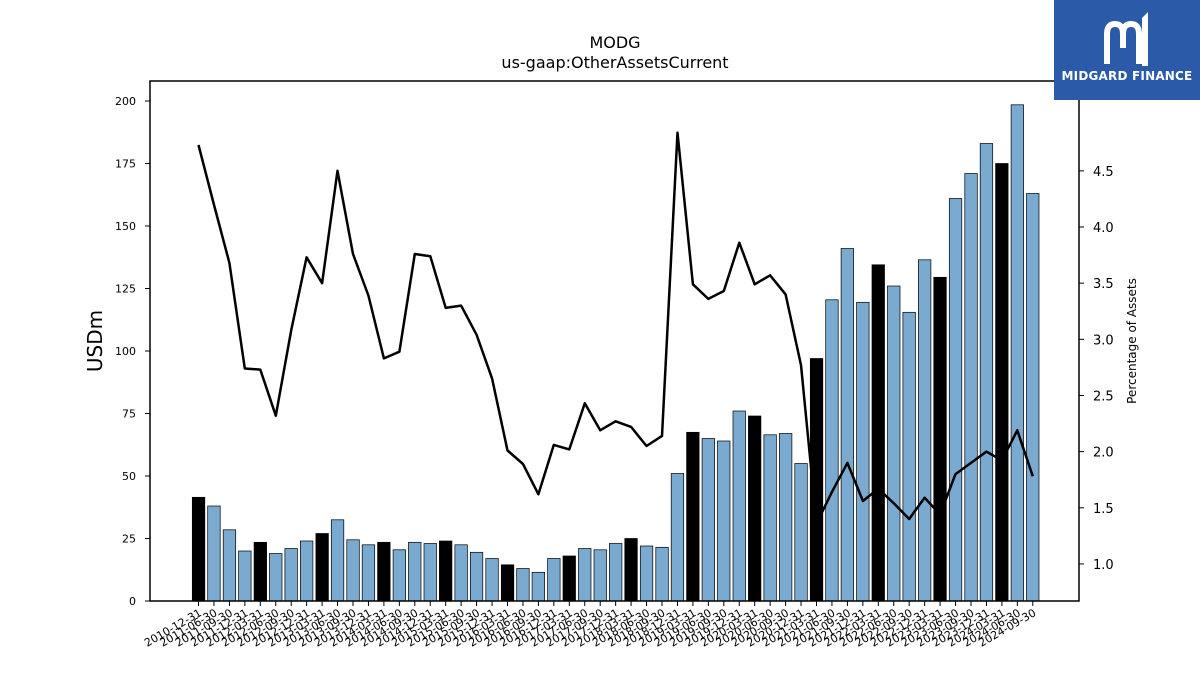 The height and width of the screenshot is (675, 1200). Describe the element at coordinates (125, 226) in the screenshot. I see `y-tick-label: 150` at that location.